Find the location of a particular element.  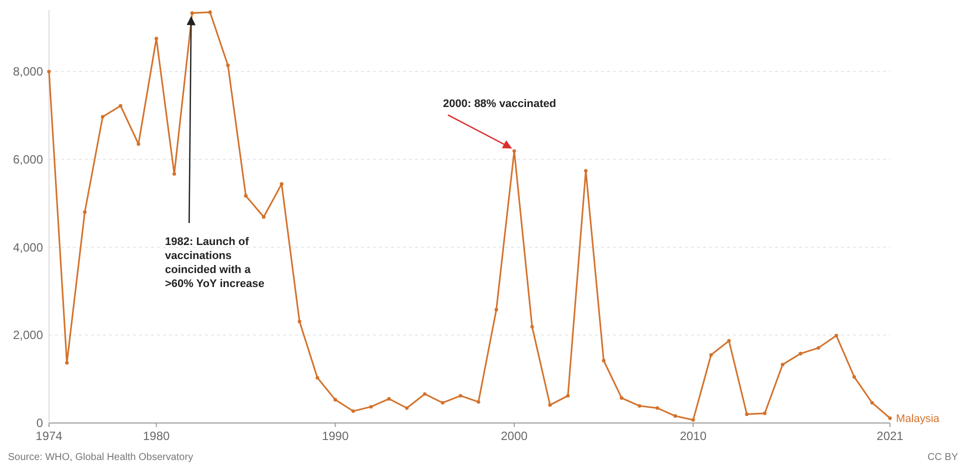

series-label: Malaysia is located at coordinates (918, 419).